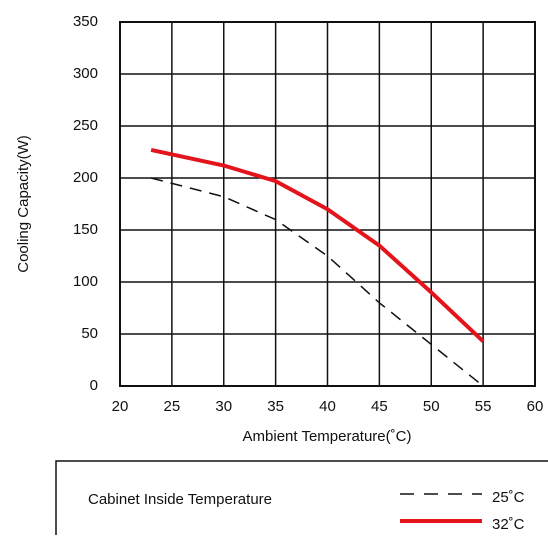 Image resolution: width=548 pixels, height=540 pixels. I want to click on x-tick-label: 60, so click(535, 406).